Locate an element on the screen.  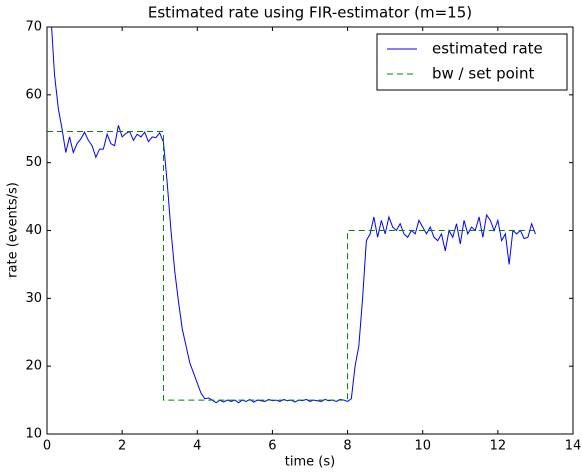
y-tick-label: 60 is located at coordinates (33, 94).